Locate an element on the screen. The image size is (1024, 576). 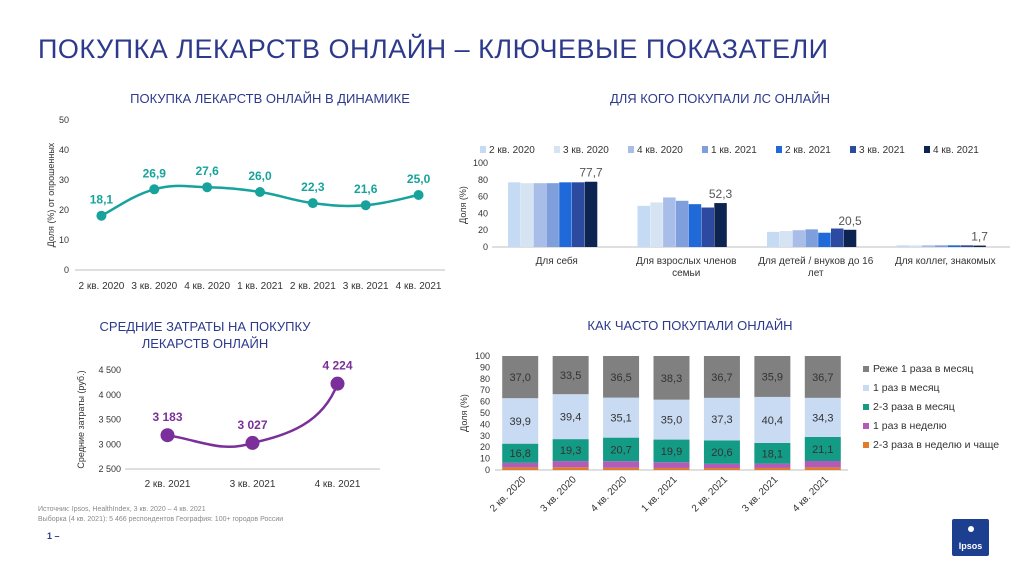
data-label: 36,7 is located at coordinates (721, 378).